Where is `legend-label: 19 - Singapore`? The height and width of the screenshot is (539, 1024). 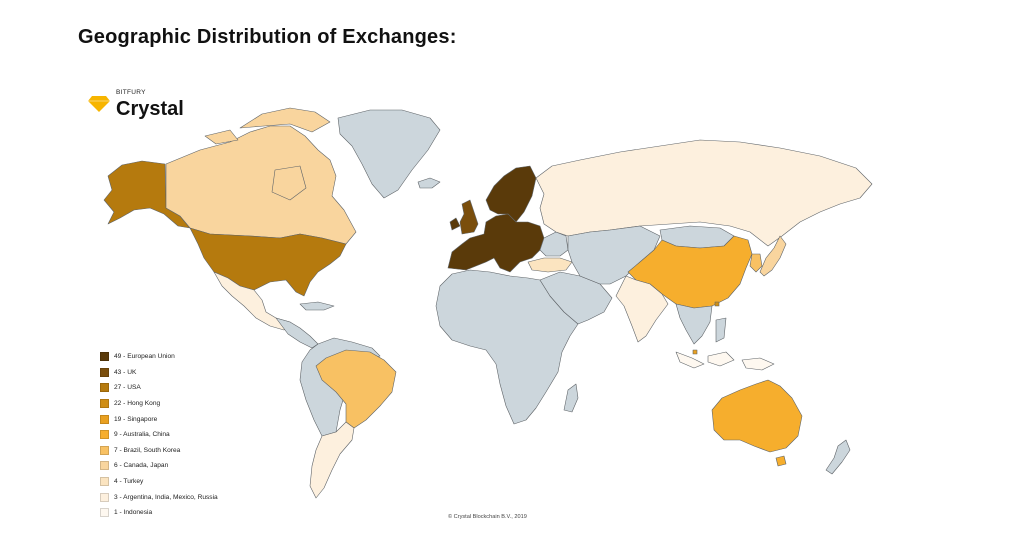
legend-label: 19 - Singapore is located at coordinates (136, 419).